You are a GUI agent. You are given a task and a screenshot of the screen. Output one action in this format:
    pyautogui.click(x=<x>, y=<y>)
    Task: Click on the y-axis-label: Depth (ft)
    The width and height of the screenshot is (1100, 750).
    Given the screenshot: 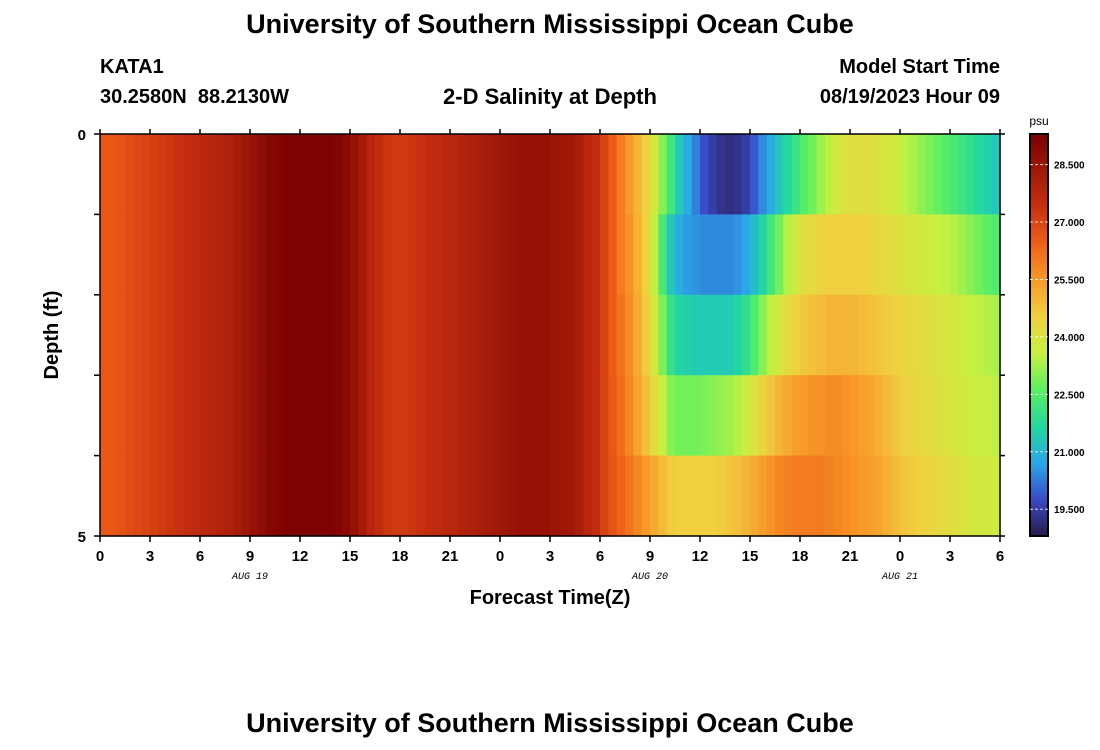 What is the action you would take?
    pyautogui.click(x=52, y=335)
    